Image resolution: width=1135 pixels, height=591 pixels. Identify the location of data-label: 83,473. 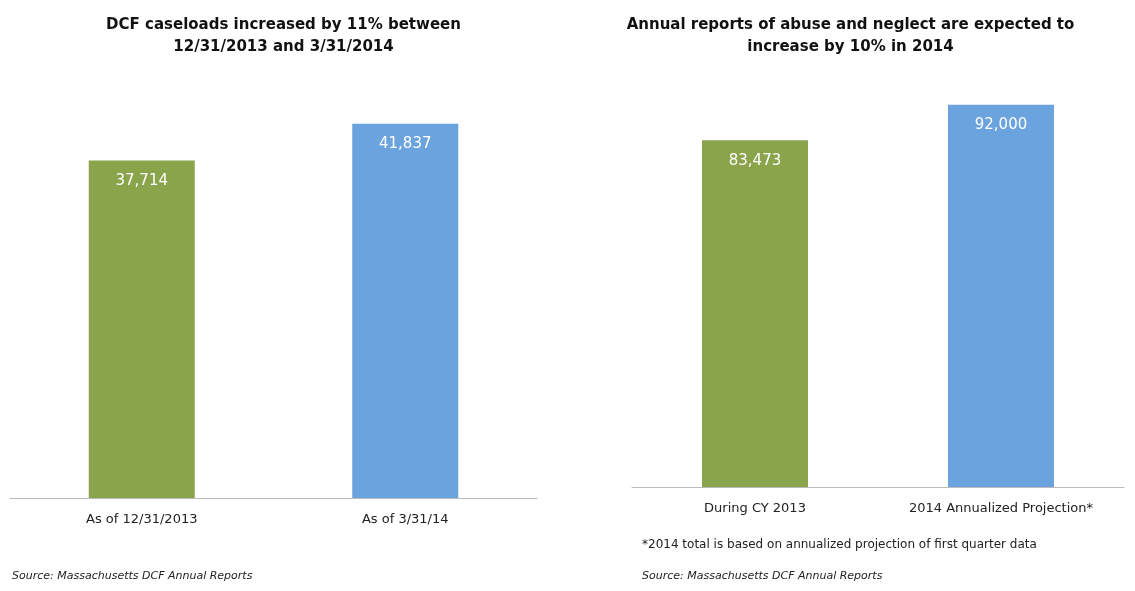
(755, 159).